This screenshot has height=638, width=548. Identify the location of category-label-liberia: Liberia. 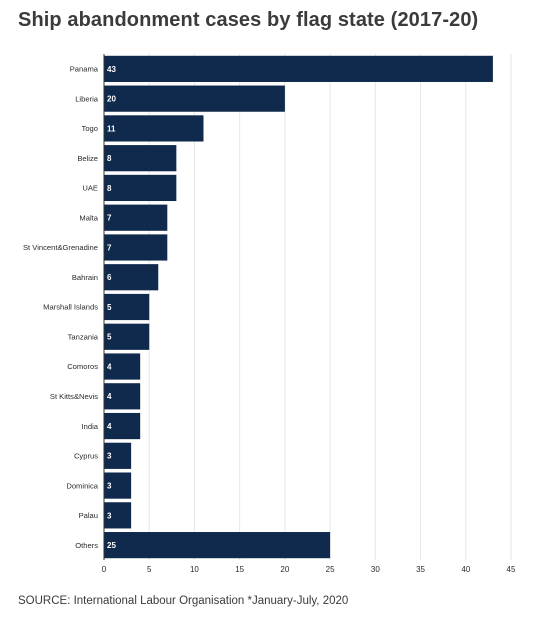
(87, 98).